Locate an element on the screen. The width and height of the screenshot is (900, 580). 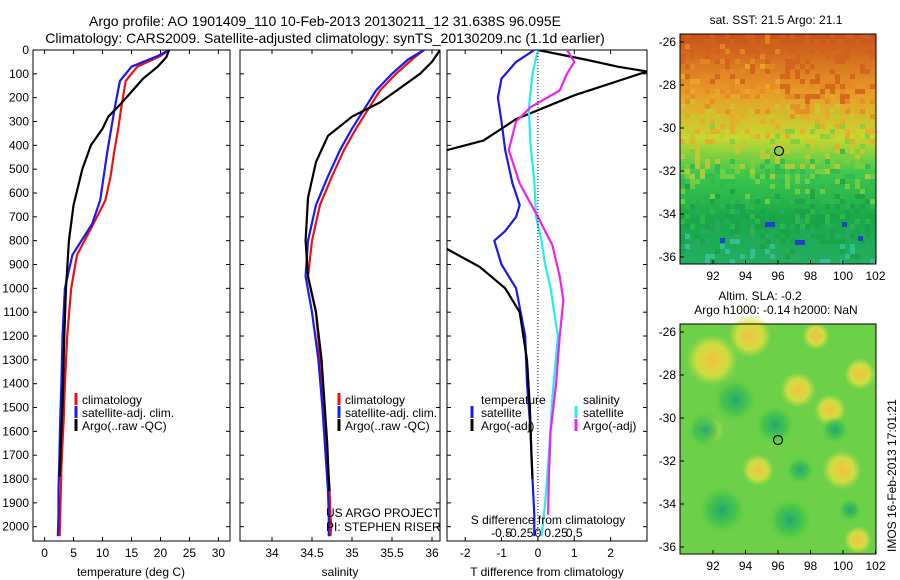
depth-tick-label: 800 is located at coordinates (19, 241).